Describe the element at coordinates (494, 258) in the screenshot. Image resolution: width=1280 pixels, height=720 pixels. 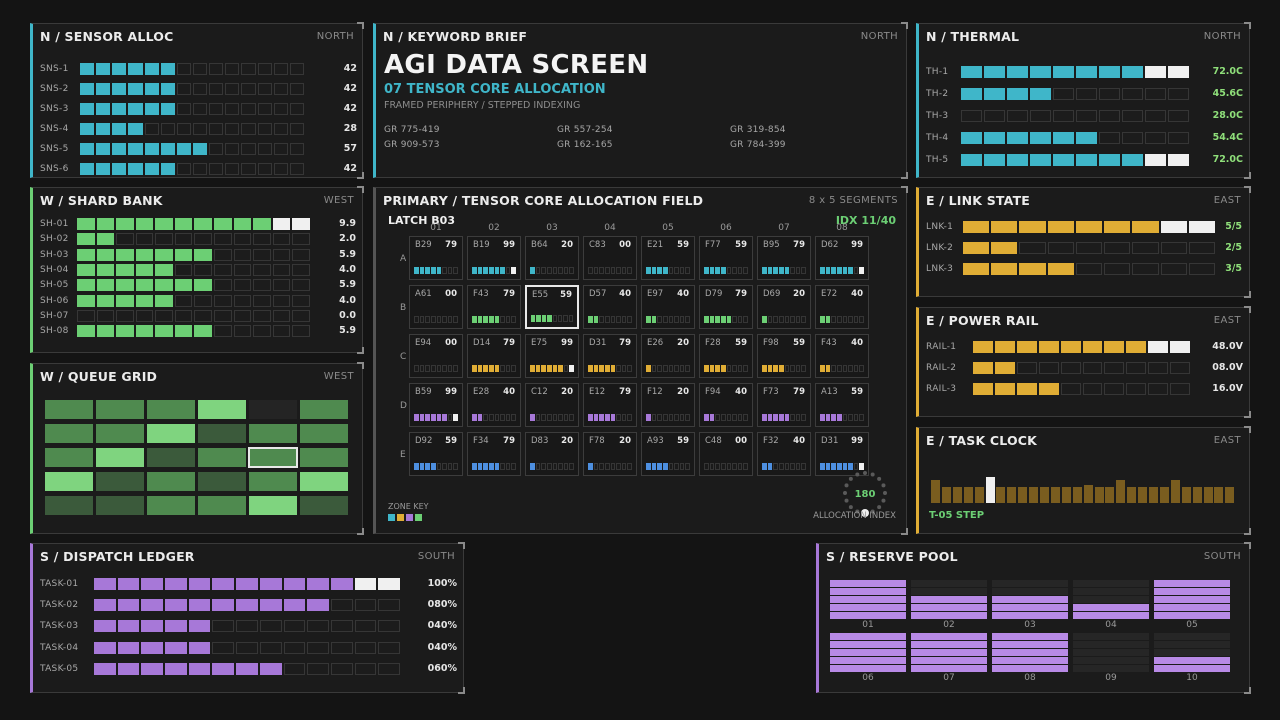
I see `segment-cell: B19 99` at that location.